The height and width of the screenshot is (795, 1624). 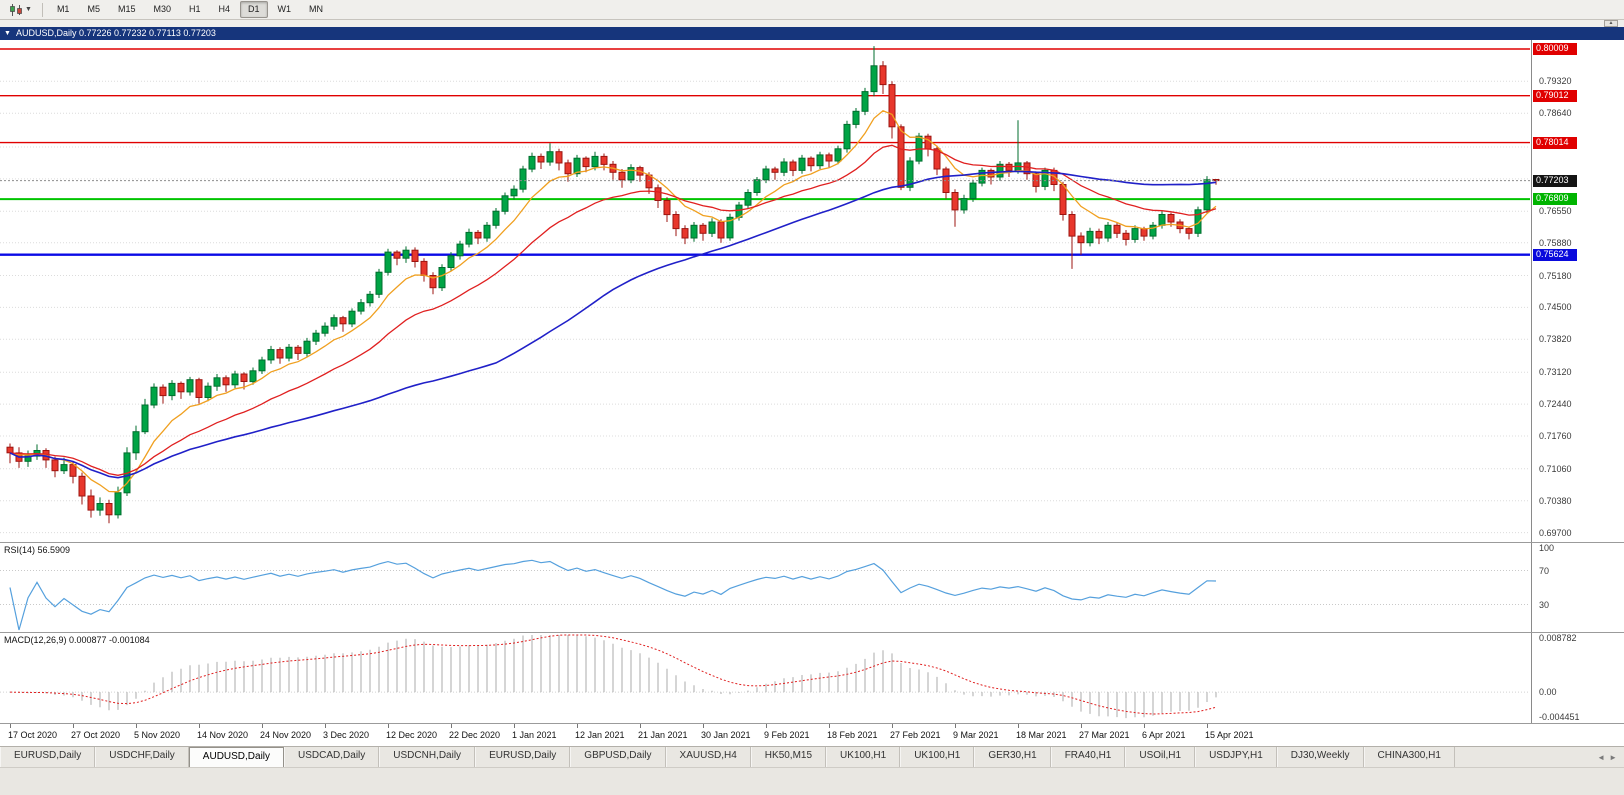 I want to click on time-axis-label: 27 Feb 2021, so click(x=915, y=735).